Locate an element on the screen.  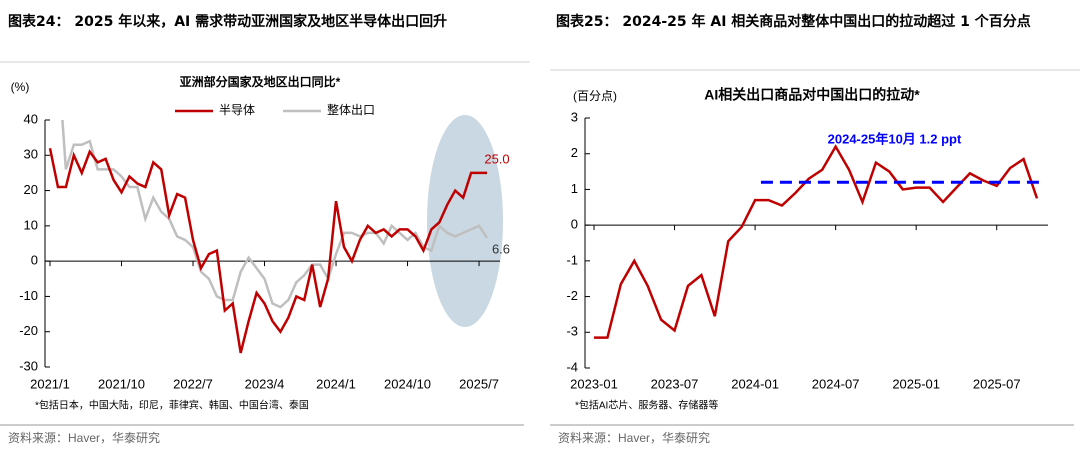
y-tick-label: 10 is located at coordinates (31, 224).